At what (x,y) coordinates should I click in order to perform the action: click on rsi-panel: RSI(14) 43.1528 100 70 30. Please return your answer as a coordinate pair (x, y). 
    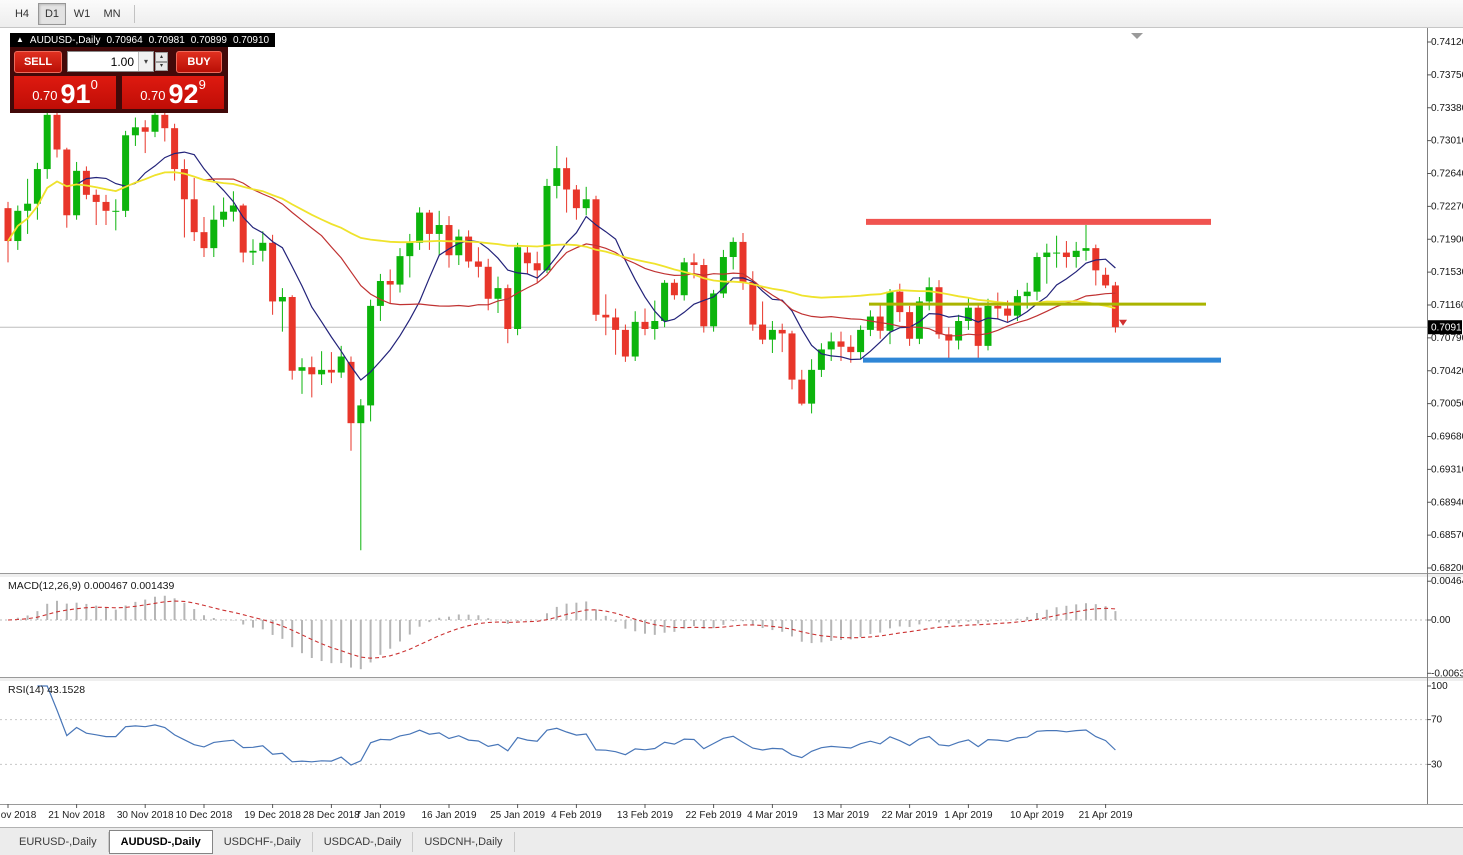
    Looking at the image, I should click on (724, 725).